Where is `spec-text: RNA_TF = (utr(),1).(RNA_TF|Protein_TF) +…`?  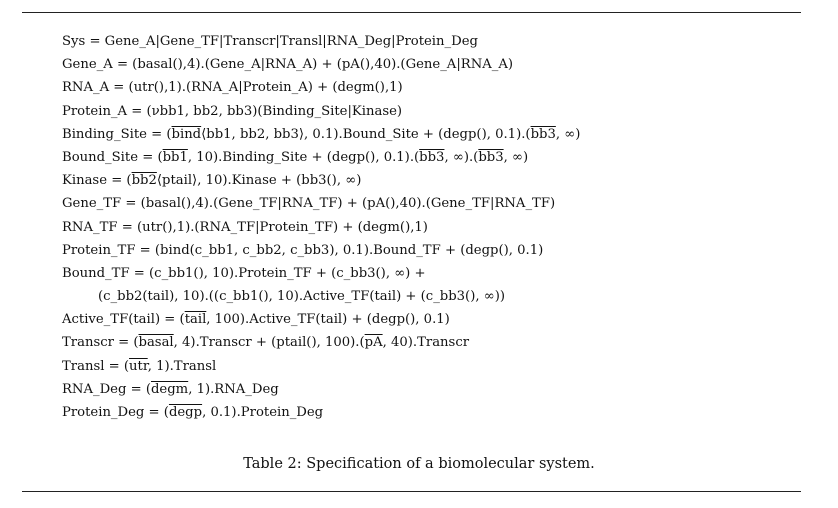 spec-text: RNA_TF = (utr(),1).(RNA_TF|Protein_TF) +… is located at coordinates (245, 227).